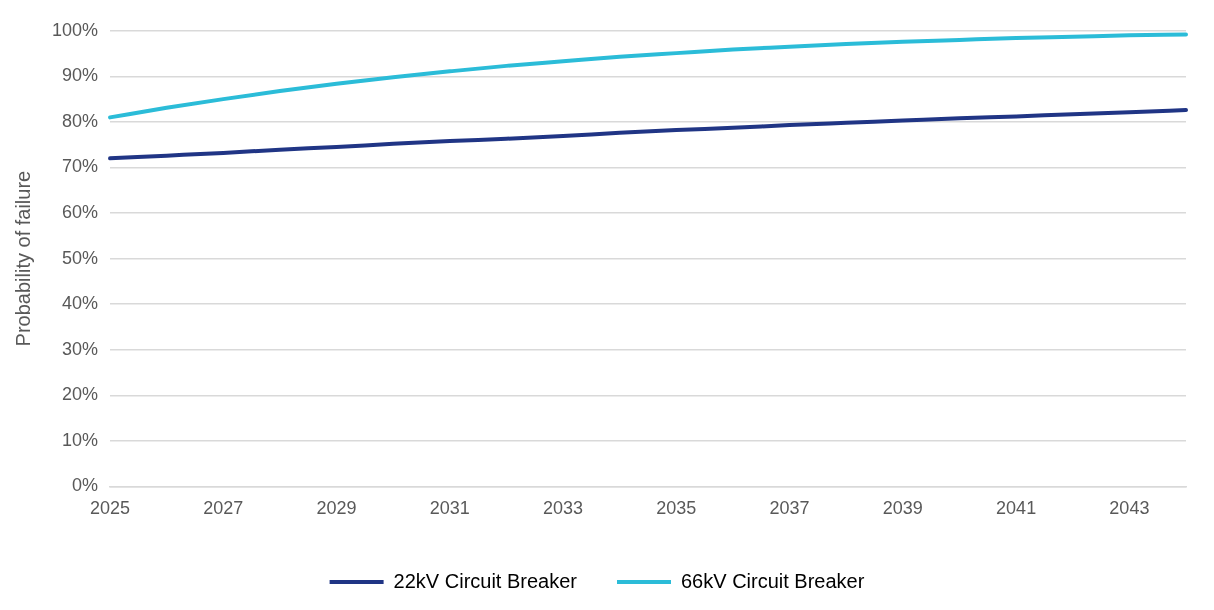 The width and height of the screenshot is (1214, 610). What do you see at coordinates (563, 508) in the screenshot?
I see `x-tick-label: 2033` at bounding box center [563, 508].